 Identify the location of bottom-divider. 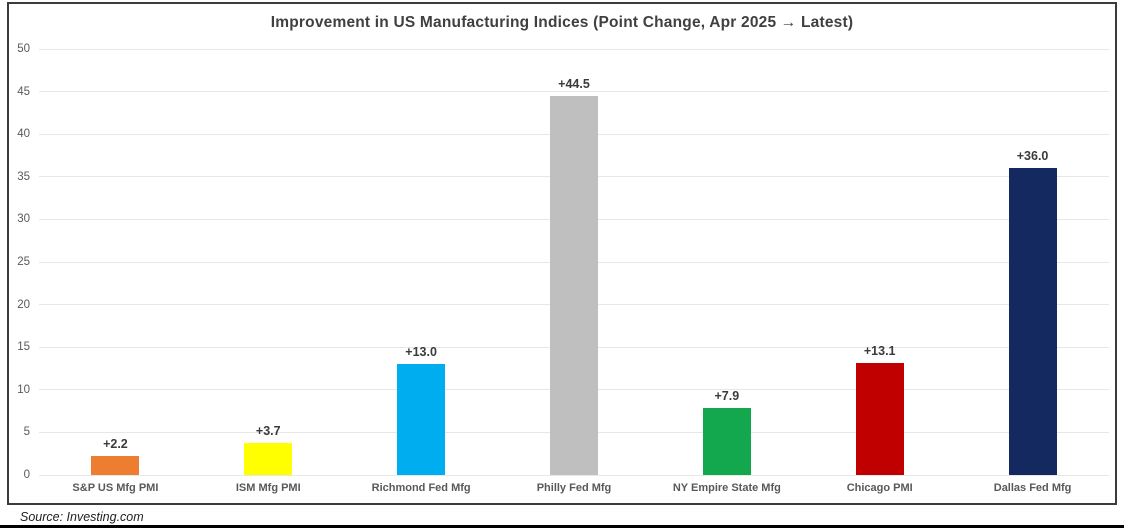
(562, 526).